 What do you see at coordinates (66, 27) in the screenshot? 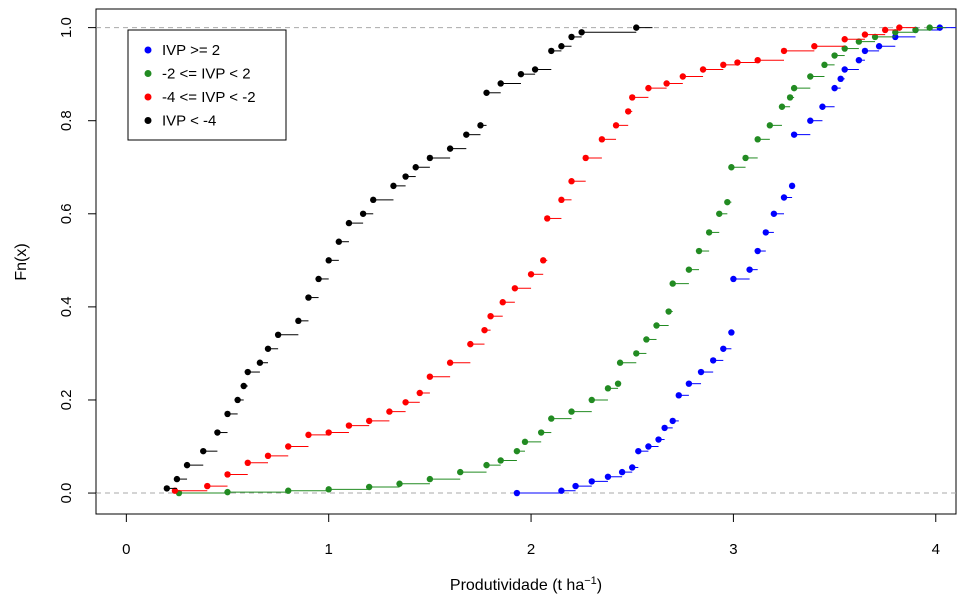
I see `y-tick-label: 1.0` at bounding box center [66, 27].